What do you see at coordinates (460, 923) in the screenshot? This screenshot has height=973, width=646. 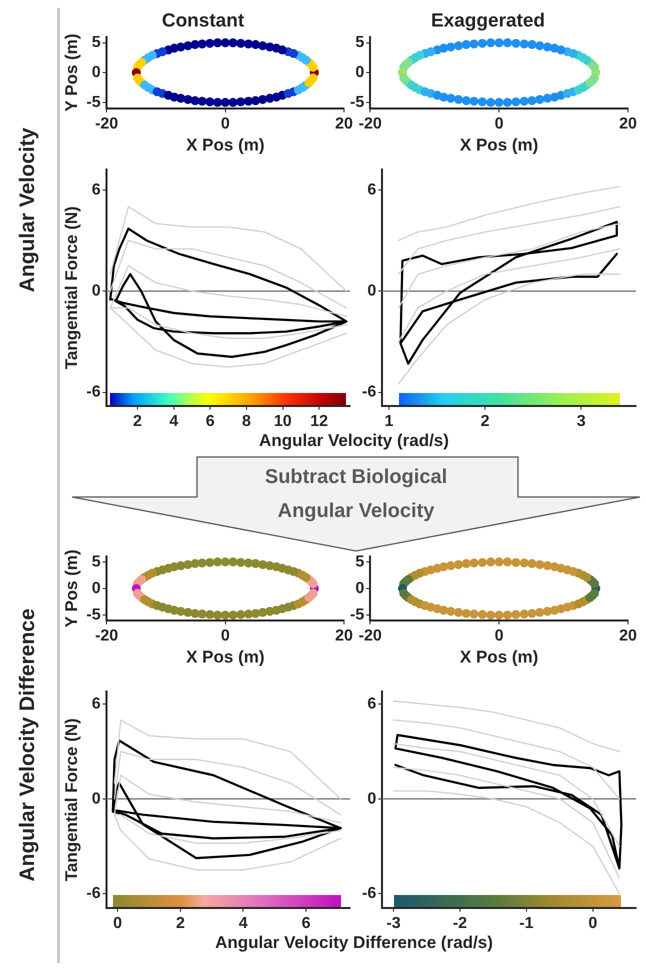 I see `x-tick-label: -2` at bounding box center [460, 923].